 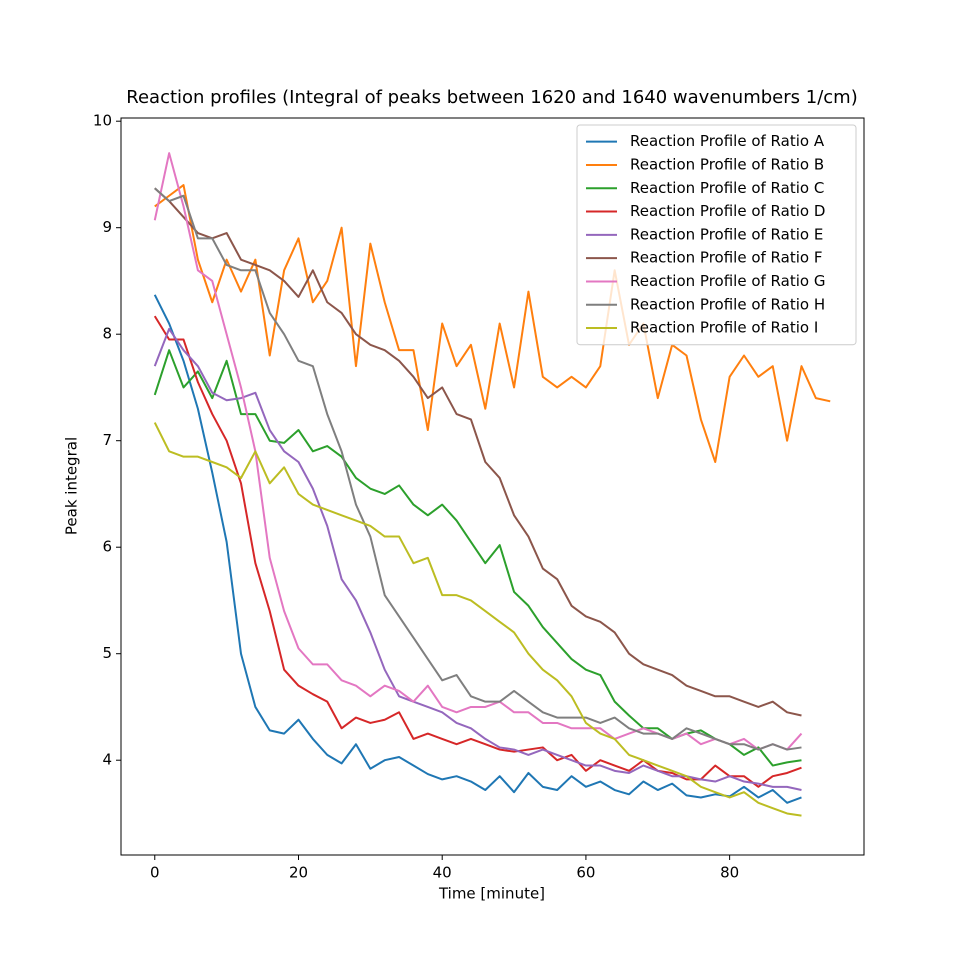 What do you see at coordinates (727, 164) in the screenshot?
I see `legend-label: Reaction Profile of Ratio B` at bounding box center [727, 164].